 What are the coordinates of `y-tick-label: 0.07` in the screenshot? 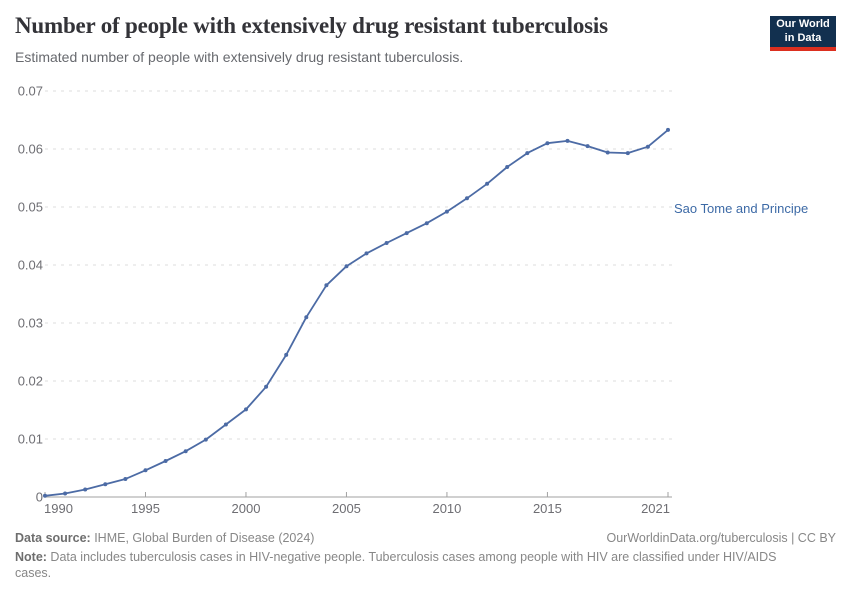 It's located at (30, 91).